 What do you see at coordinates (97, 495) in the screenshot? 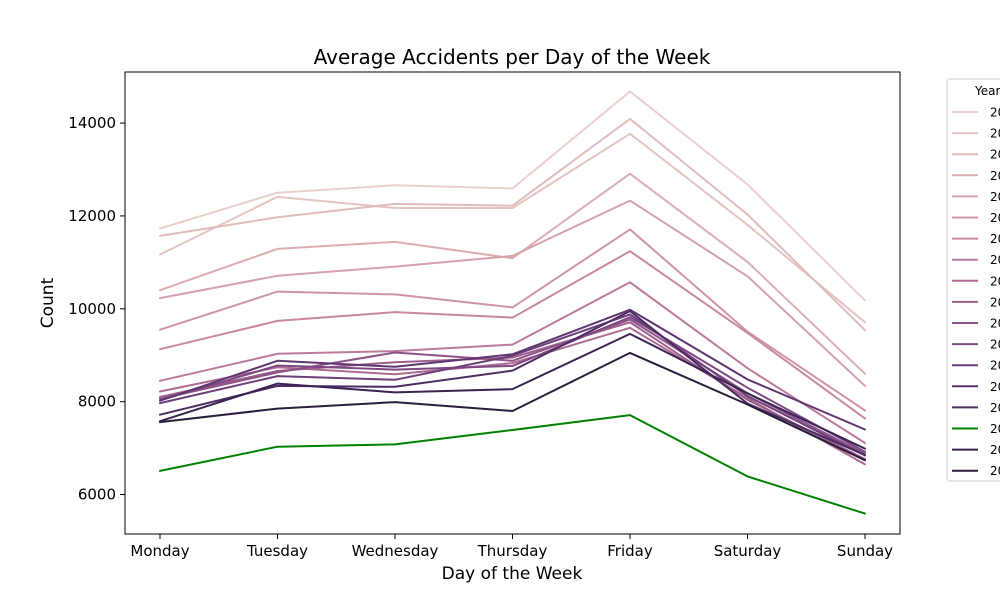
I see `y-tick-label: 6000` at bounding box center [97, 495].